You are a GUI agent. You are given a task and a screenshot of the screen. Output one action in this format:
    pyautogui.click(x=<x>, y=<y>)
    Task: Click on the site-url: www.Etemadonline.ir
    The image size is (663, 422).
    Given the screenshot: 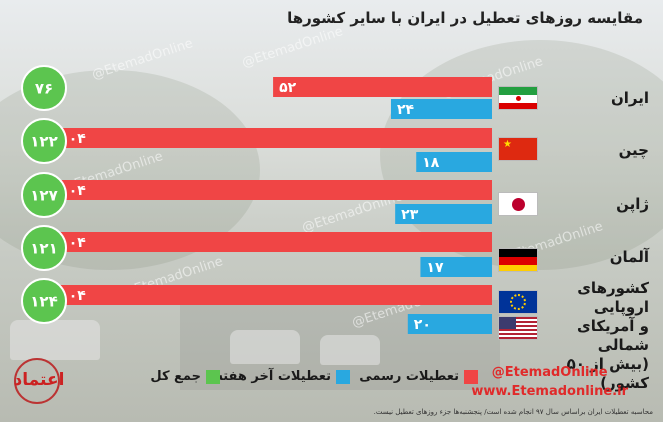 What is the action you would take?
    pyautogui.click(x=549, y=391)
    